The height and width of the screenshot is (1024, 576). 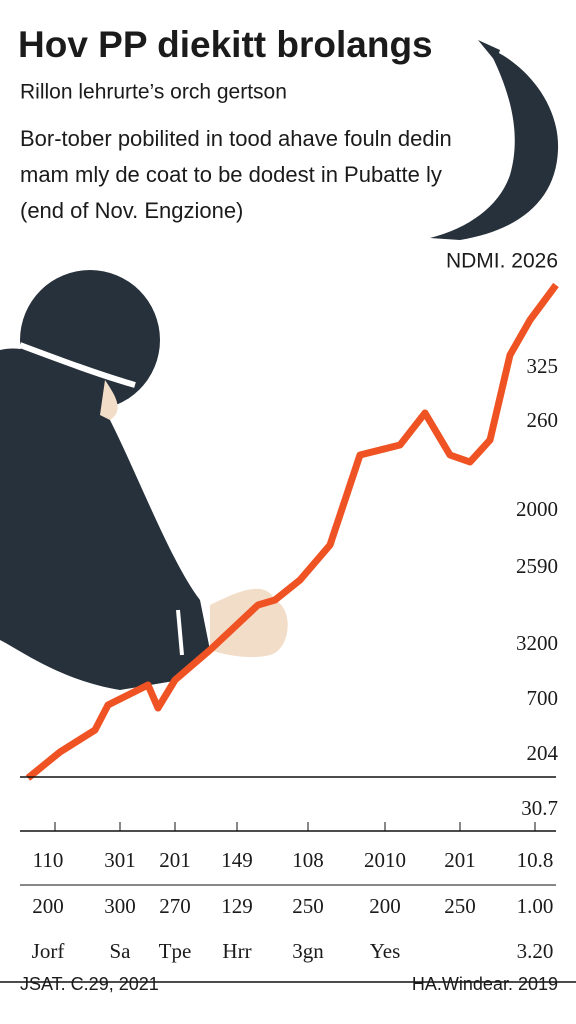 I want to click on table-cell: 1.00, so click(x=535, y=906).